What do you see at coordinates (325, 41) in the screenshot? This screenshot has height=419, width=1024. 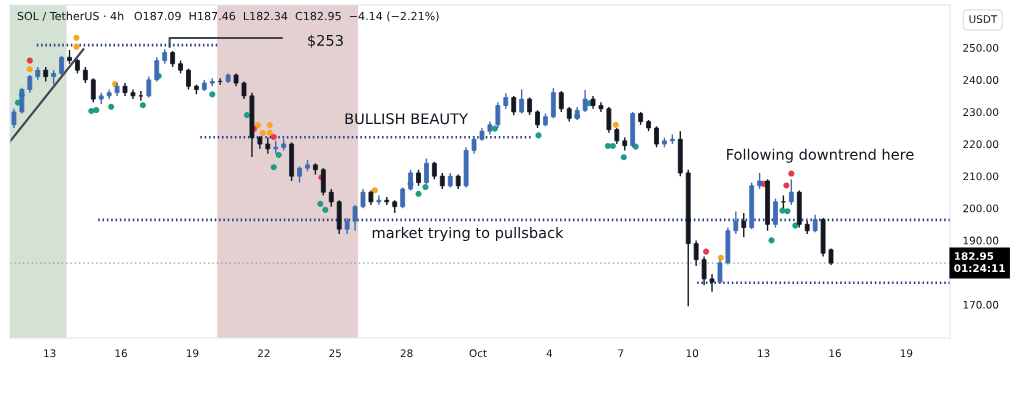 I see `annotation: $253` at bounding box center [325, 41].